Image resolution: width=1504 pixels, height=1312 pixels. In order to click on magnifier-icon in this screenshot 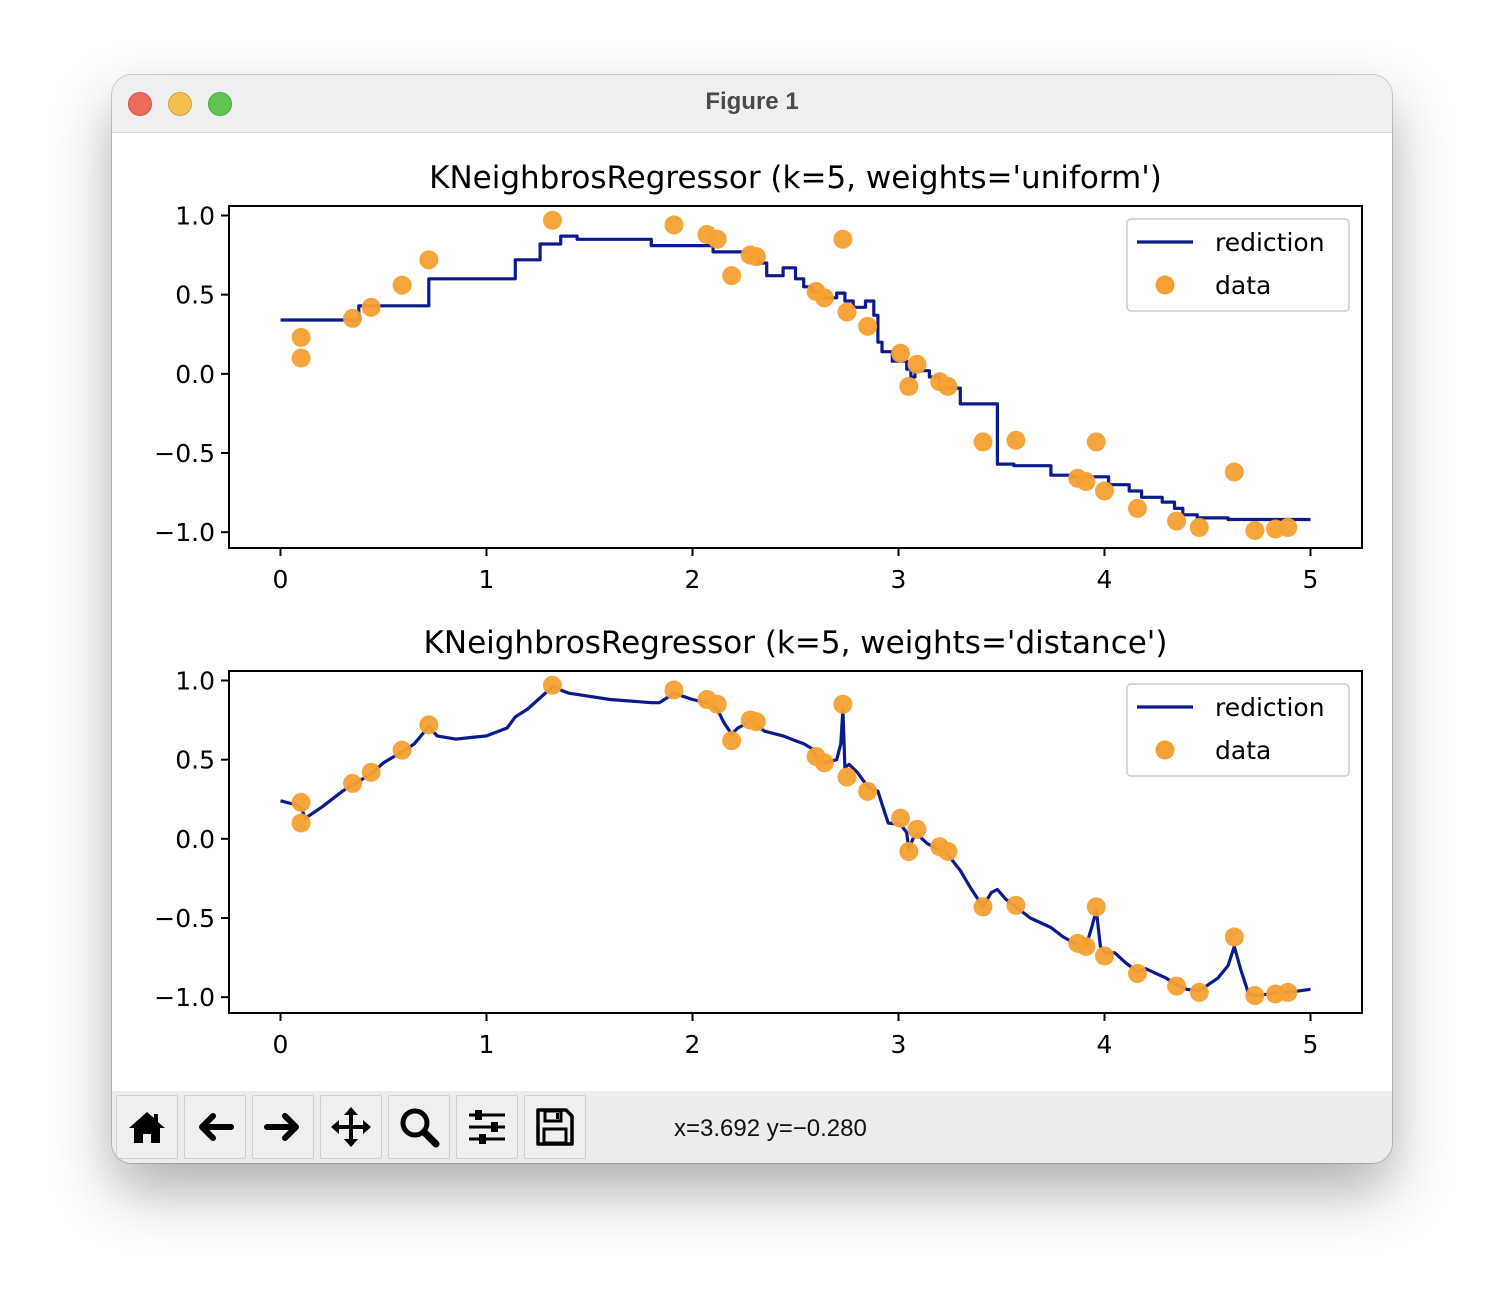, I will do `click(420, 1128)`.